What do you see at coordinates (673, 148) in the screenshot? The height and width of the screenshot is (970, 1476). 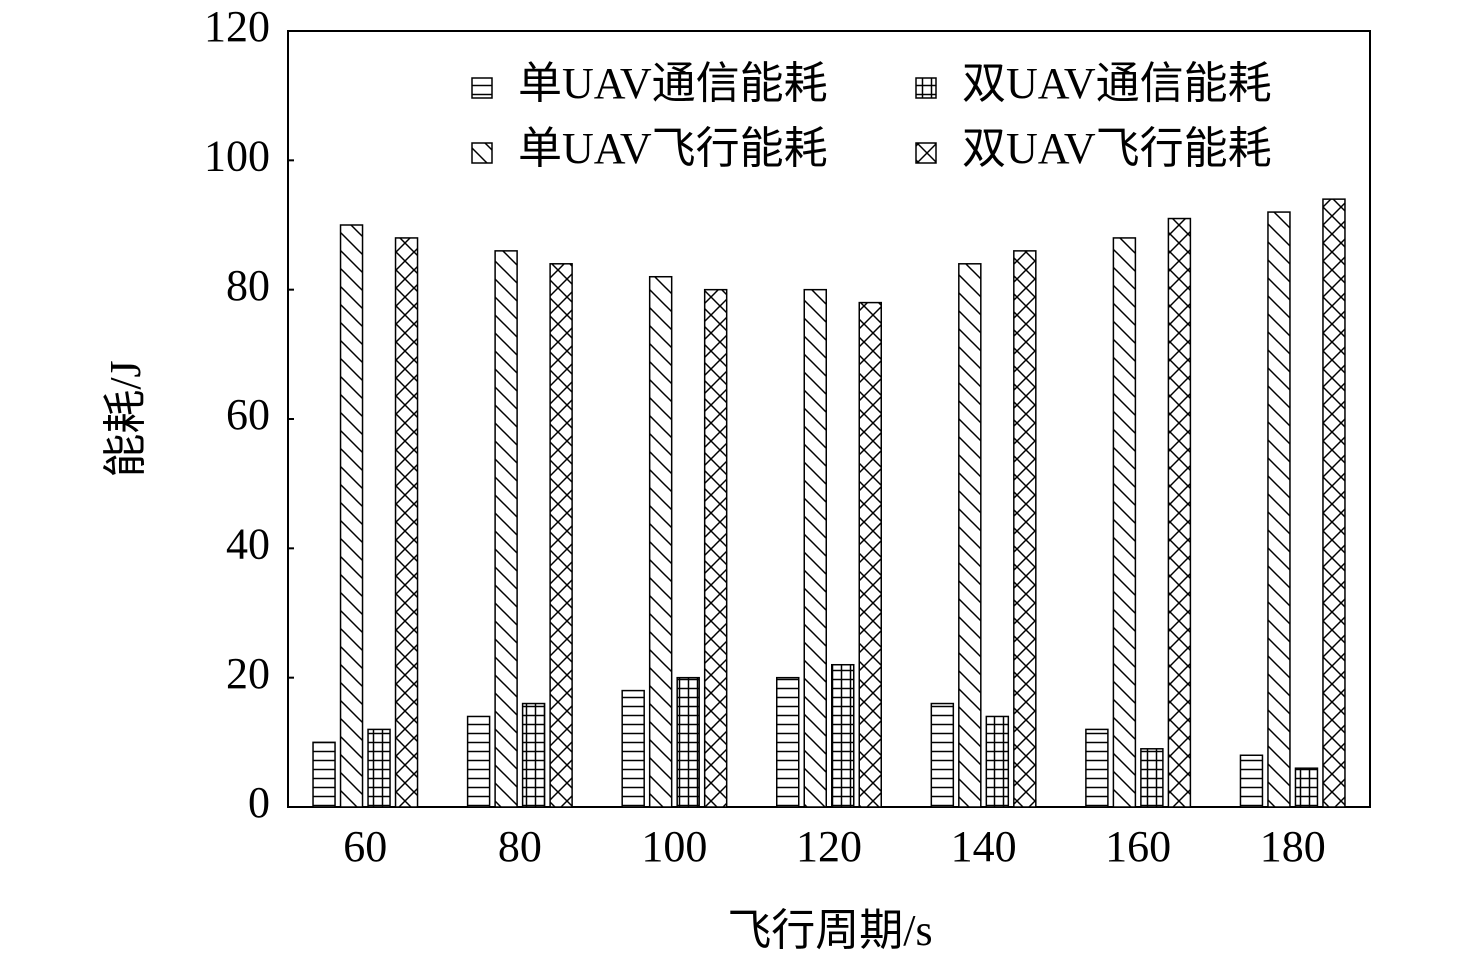 I see `legend-label: 单UAV飞行能耗` at bounding box center [673, 148].